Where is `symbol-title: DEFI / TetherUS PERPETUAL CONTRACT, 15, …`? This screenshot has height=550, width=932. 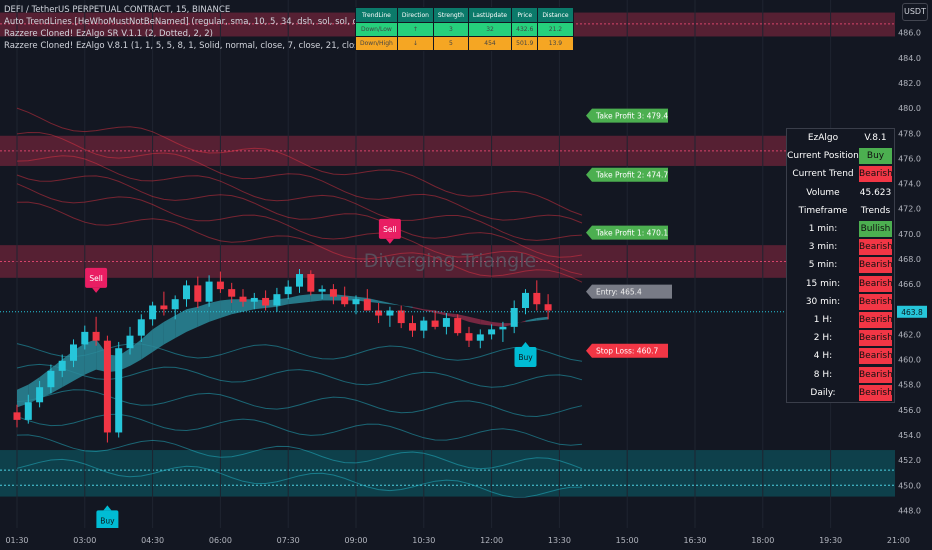
symbol-title: DEFI / TetherUS PERPETUAL CONTRACT, 15, … is located at coordinates (117, 10).